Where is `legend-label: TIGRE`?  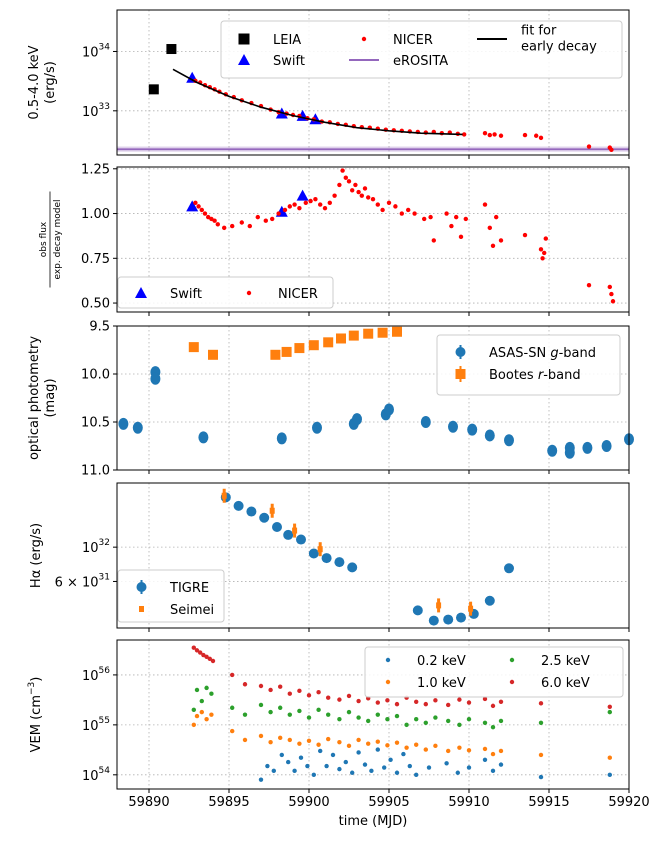
legend-label: TIGRE is located at coordinates (189, 588).